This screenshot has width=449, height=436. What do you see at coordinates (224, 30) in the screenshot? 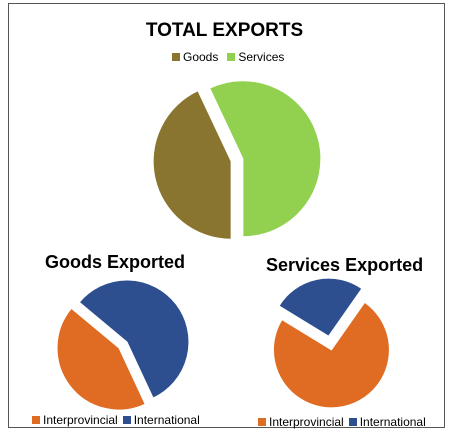
I see `total-exports-title: TOTAL EXPORTS` at bounding box center [224, 30].